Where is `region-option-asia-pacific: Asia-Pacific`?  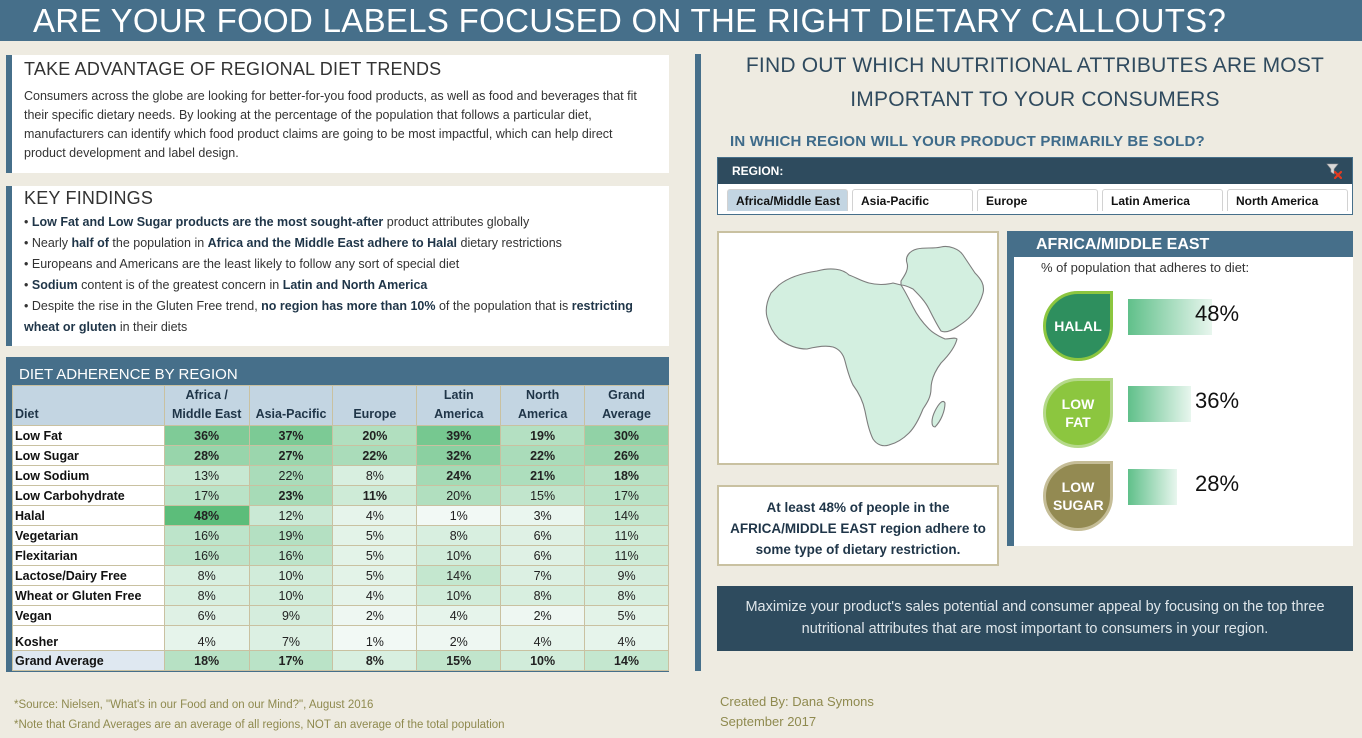 region-option-asia-pacific: Asia-Pacific is located at coordinates (912, 200).